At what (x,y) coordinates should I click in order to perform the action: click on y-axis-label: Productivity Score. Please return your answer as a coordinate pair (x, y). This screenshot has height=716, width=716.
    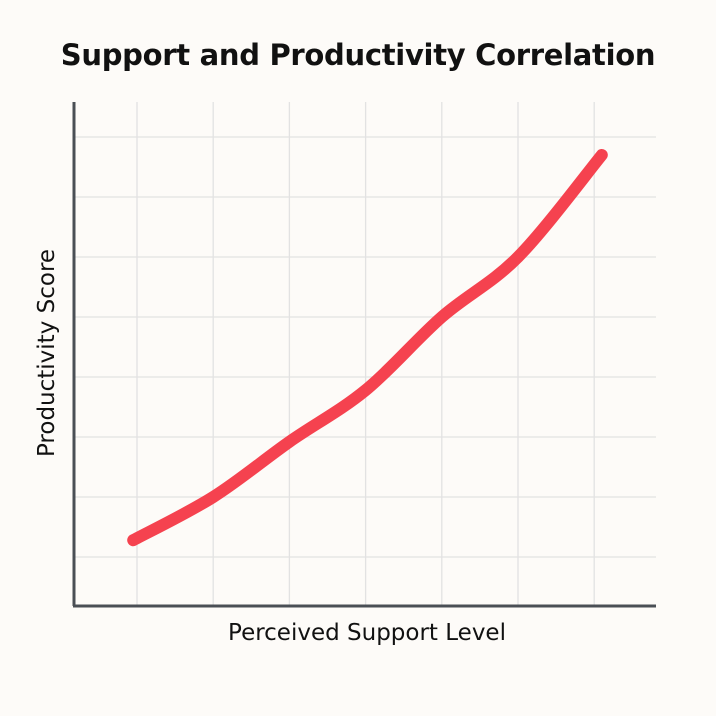
    Looking at the image, I should click on (47, 353).